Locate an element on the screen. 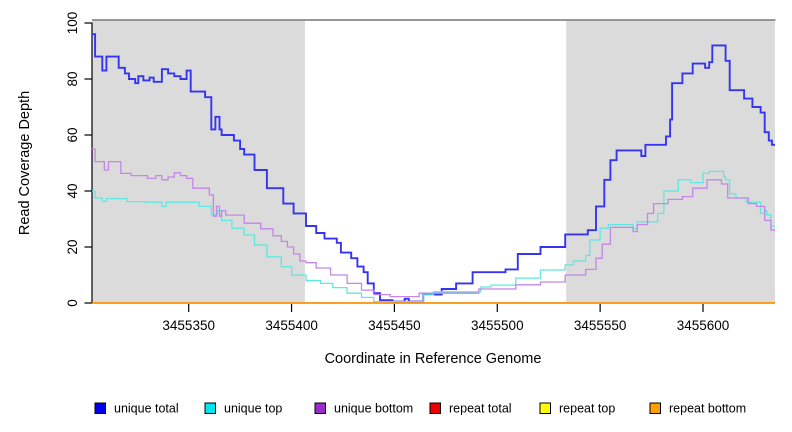  y-axis: 0 20 40 60 80 100 is located at coordinates (79, 159).